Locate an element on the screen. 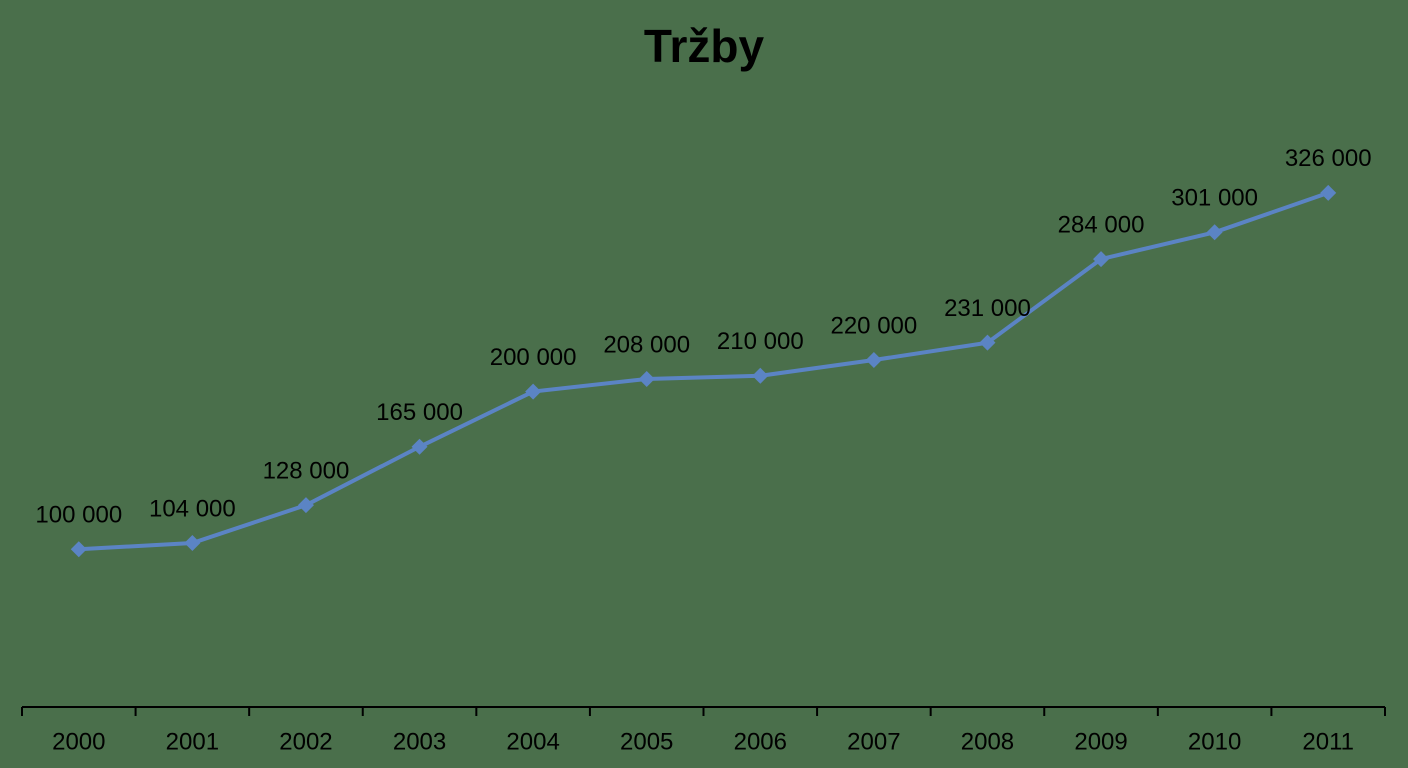 Image resolution: width=1408 pixels, height=768 pixels. data-label: 104 000 is located at coordinates (192, 508).